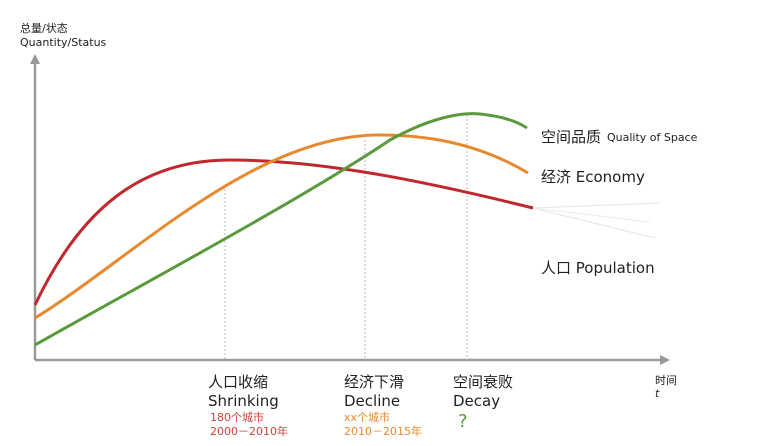 Image resolution: width=782 pixels, height=446 pixels. What do you see at coordinates (652, 137) in the screenshot?
I see `curve-label: Quality of Space` at bounding box center [652, 137].